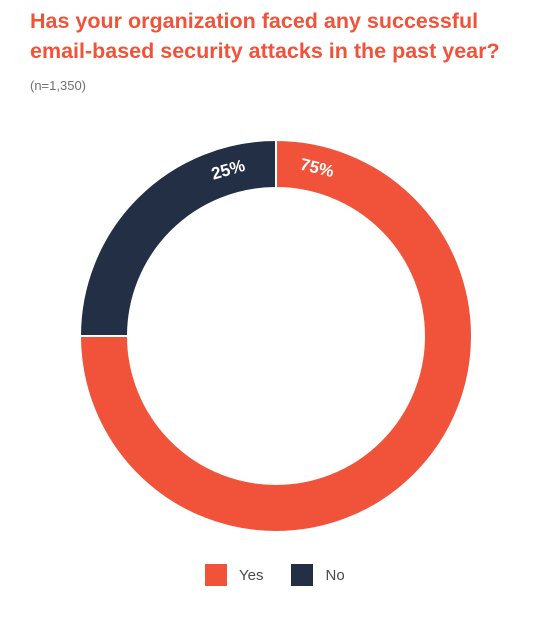 This screenshot has width=549, height=617. I want to click on chart-subtitle: (n=1,350), so click(58, 85).